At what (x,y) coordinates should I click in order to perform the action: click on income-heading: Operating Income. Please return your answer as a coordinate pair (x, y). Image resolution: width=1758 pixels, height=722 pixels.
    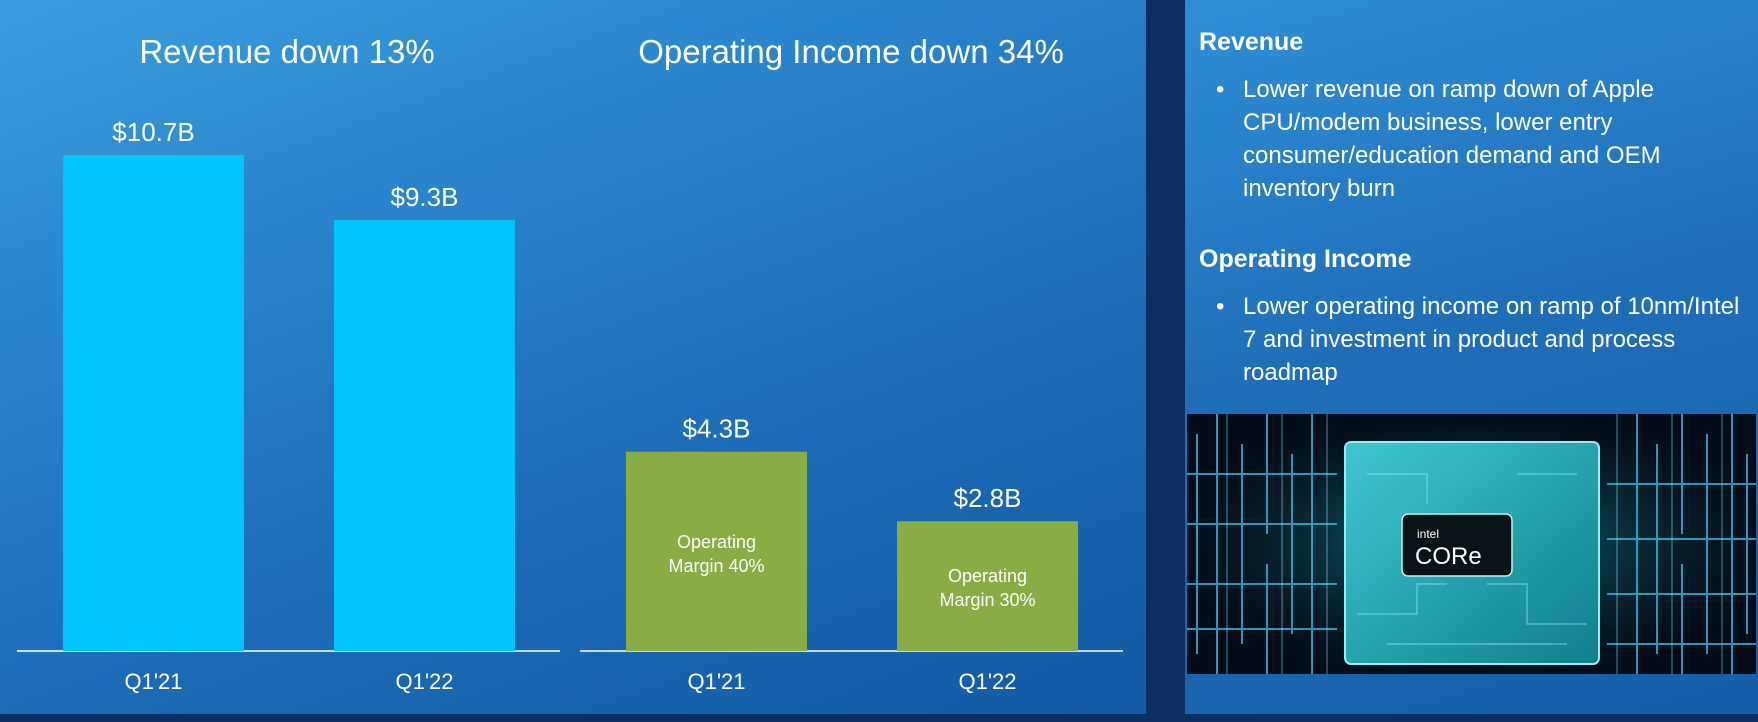
    Looking at the image, I should click on (1305, 259).